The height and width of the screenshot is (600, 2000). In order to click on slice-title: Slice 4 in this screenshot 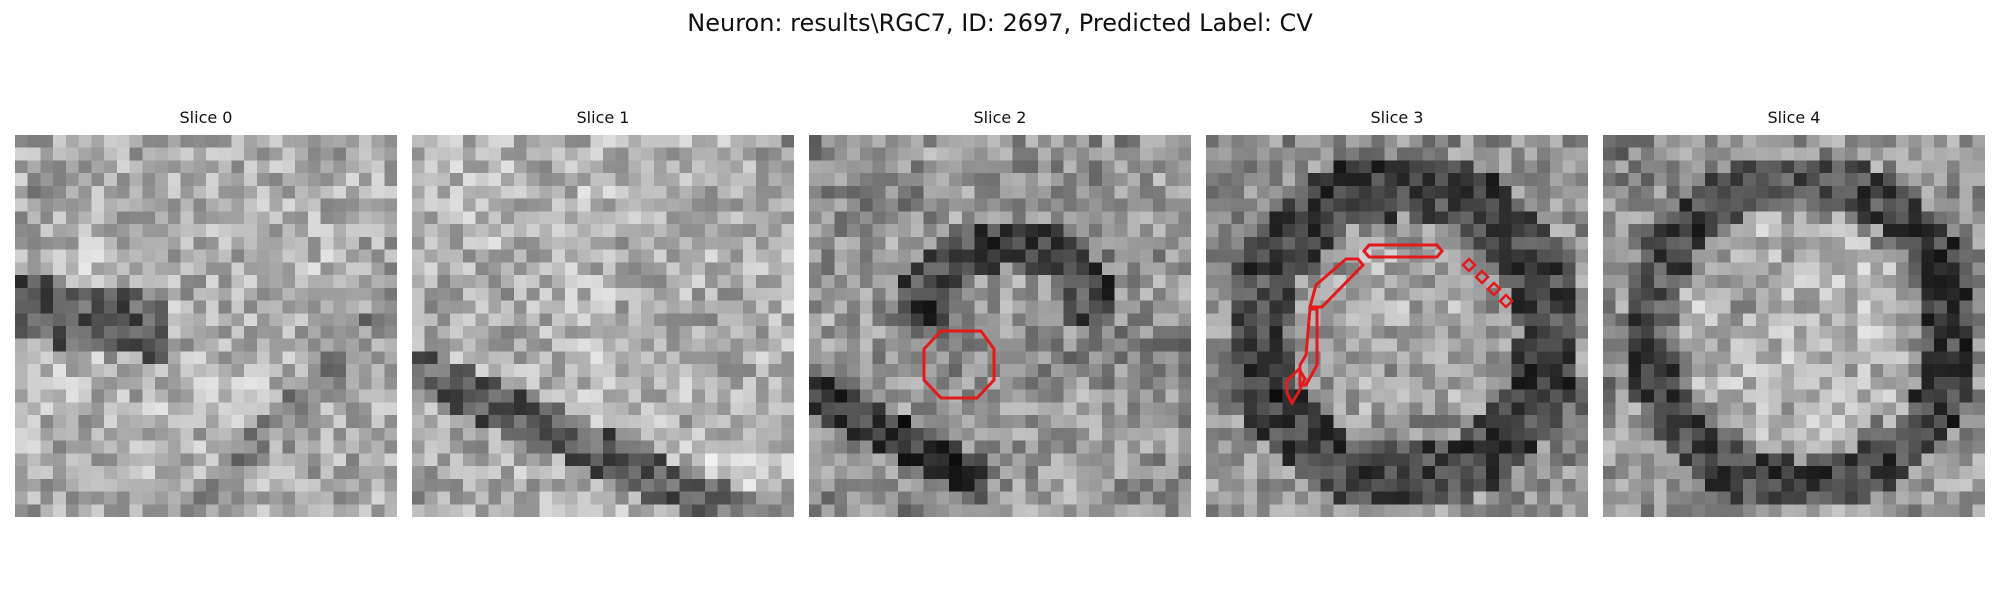, I will do `click(1794, 117)`.